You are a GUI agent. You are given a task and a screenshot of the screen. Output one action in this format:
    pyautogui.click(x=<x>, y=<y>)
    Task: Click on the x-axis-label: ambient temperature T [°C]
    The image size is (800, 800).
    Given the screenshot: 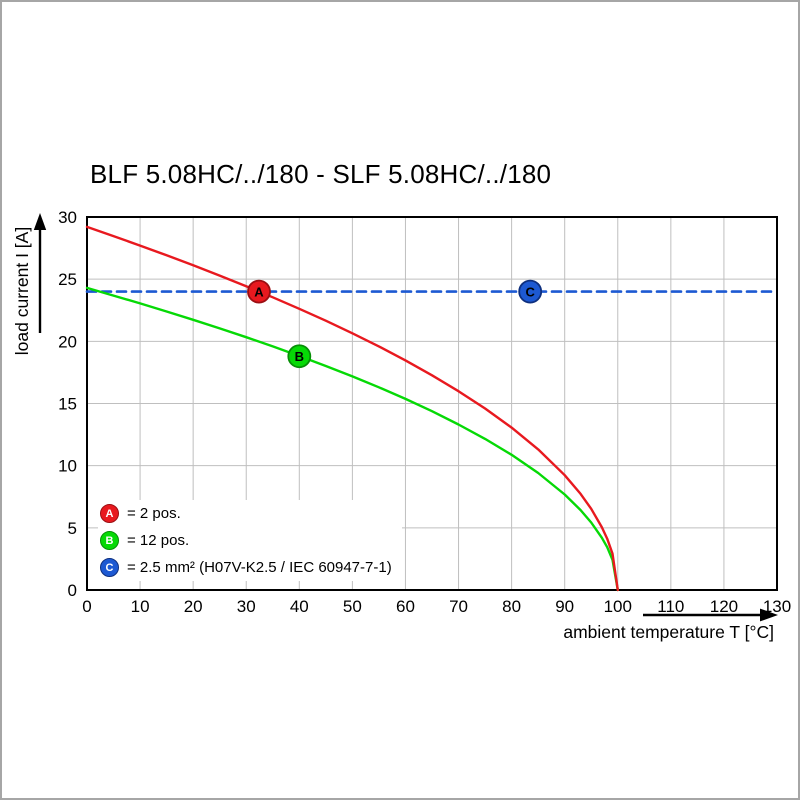 What is the action you would take?
    pyautogui.click(x=668, y=632)
    